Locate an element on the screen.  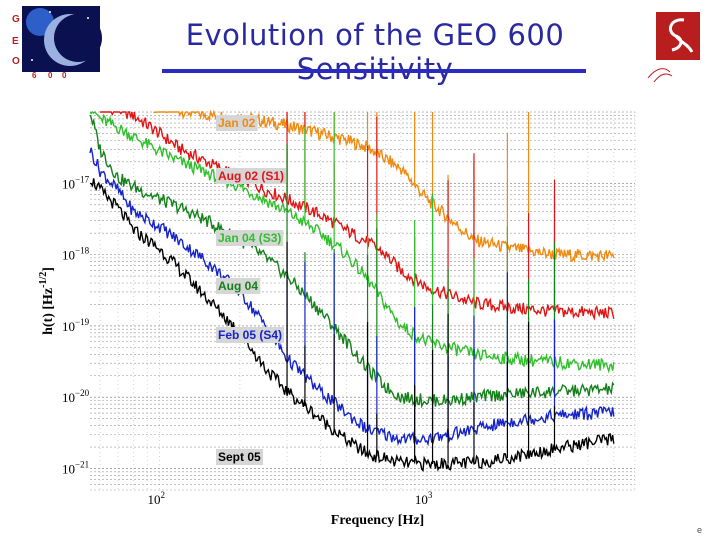
legend-label: Jan 02 is located at coordinates (237, 123).